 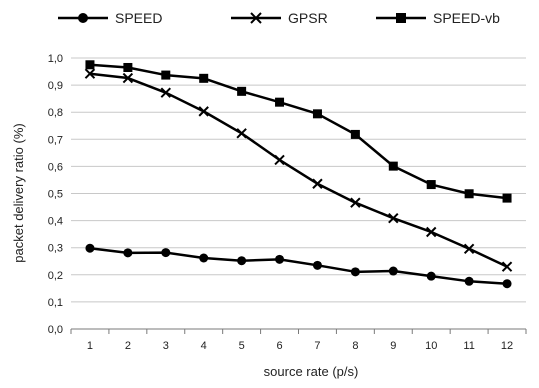 I want to click on y-tick-label: 0,2, so click(x=55, y=276).